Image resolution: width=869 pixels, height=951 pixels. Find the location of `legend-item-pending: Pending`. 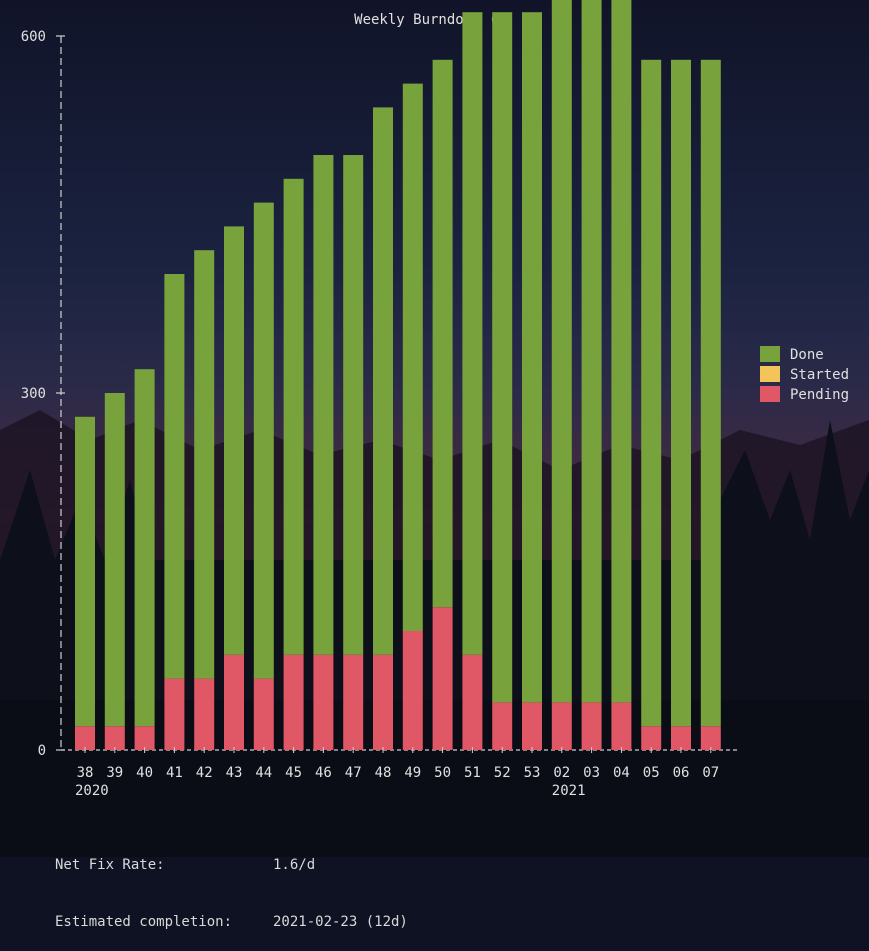

legend-item-pending: Pending is located at coordinates (804, 394).